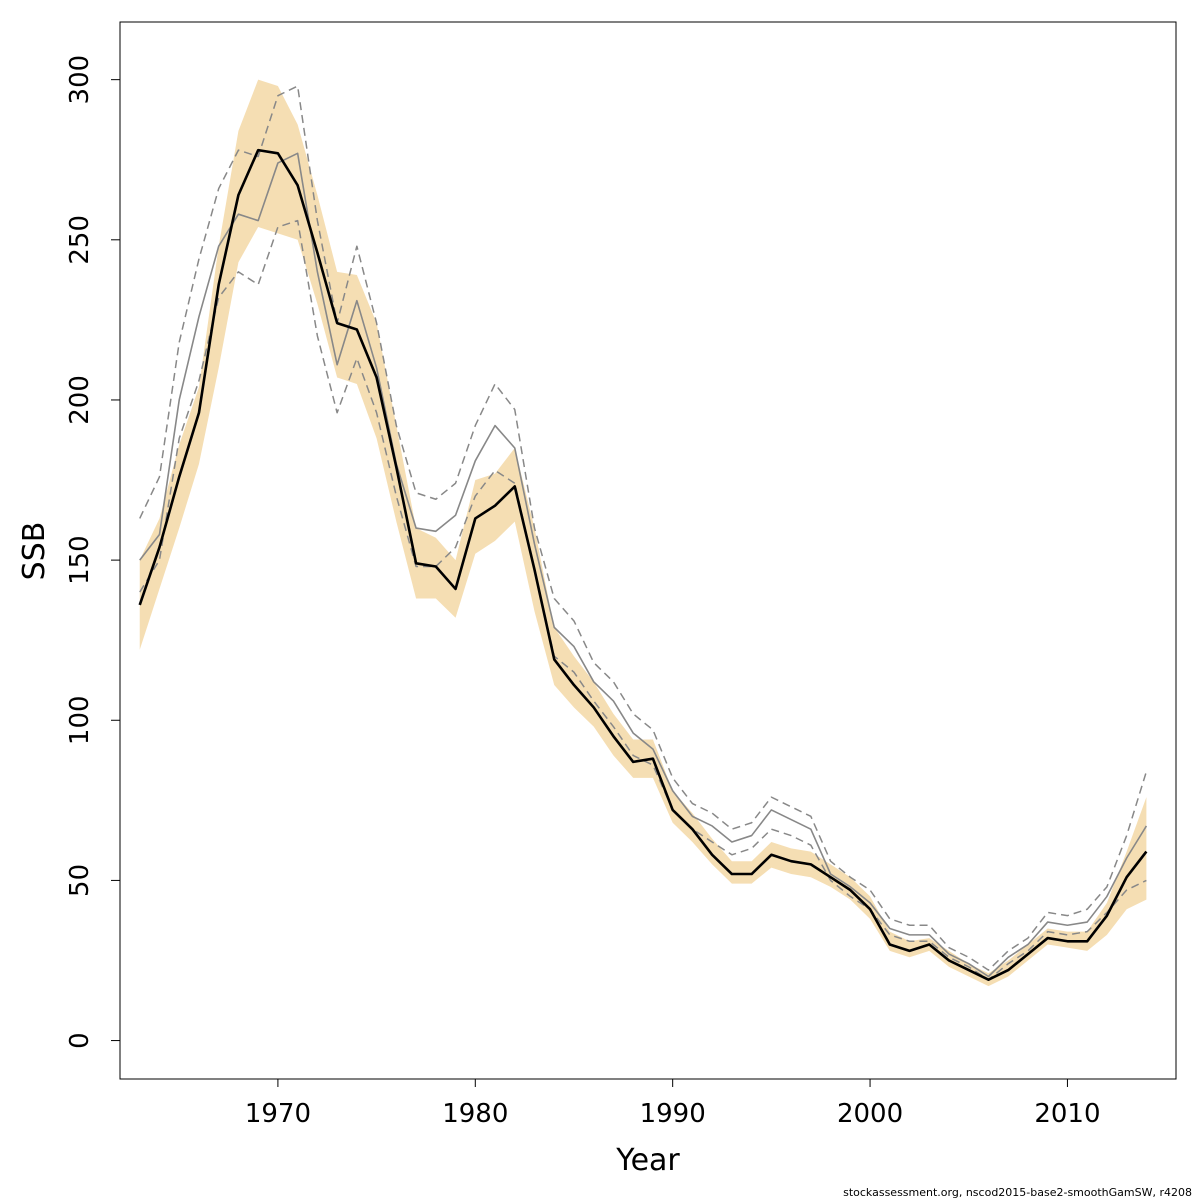 This screenshot has height=1200, width=1200. What do you see at coordinates (673, 1114) in the screenshot?
I see `x-tick-label: 1990` at bounding box center [673, 1114].